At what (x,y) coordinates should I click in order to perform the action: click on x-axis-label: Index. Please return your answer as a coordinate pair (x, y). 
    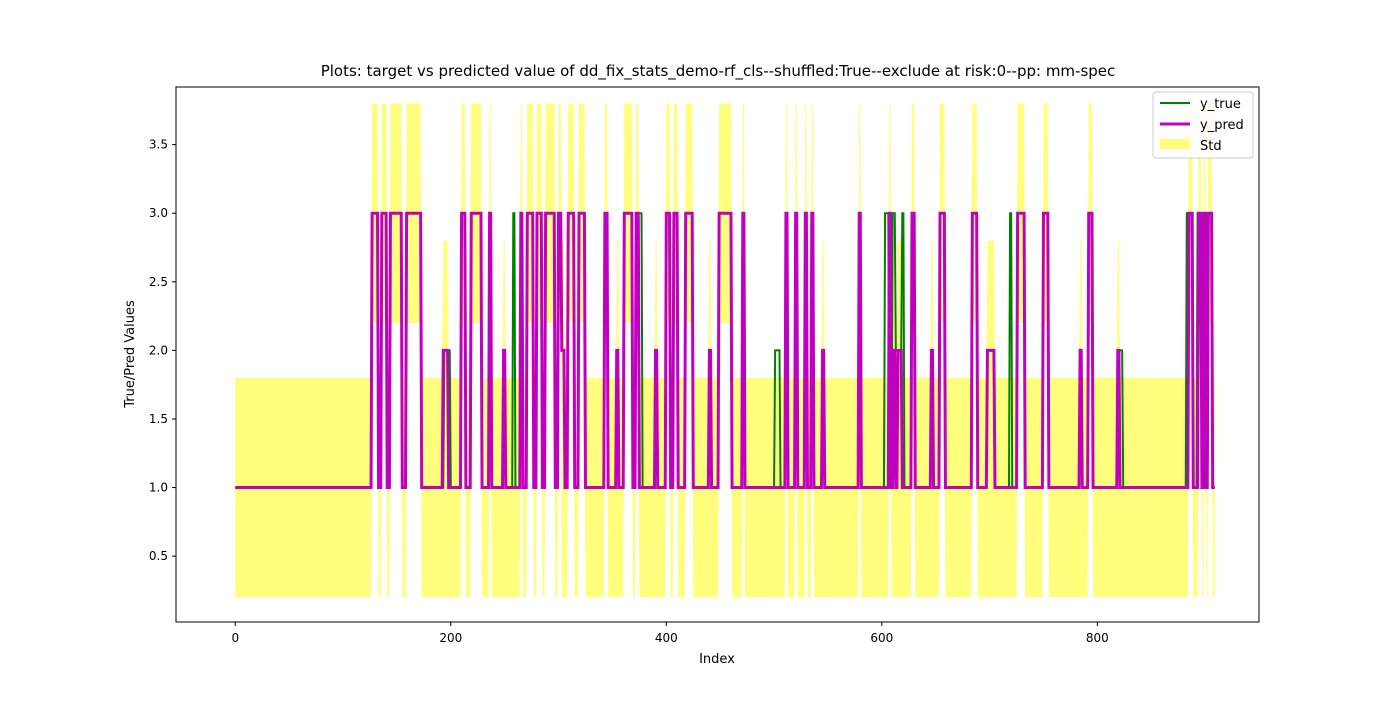
    Looking at the image, I should click on (717, 659).